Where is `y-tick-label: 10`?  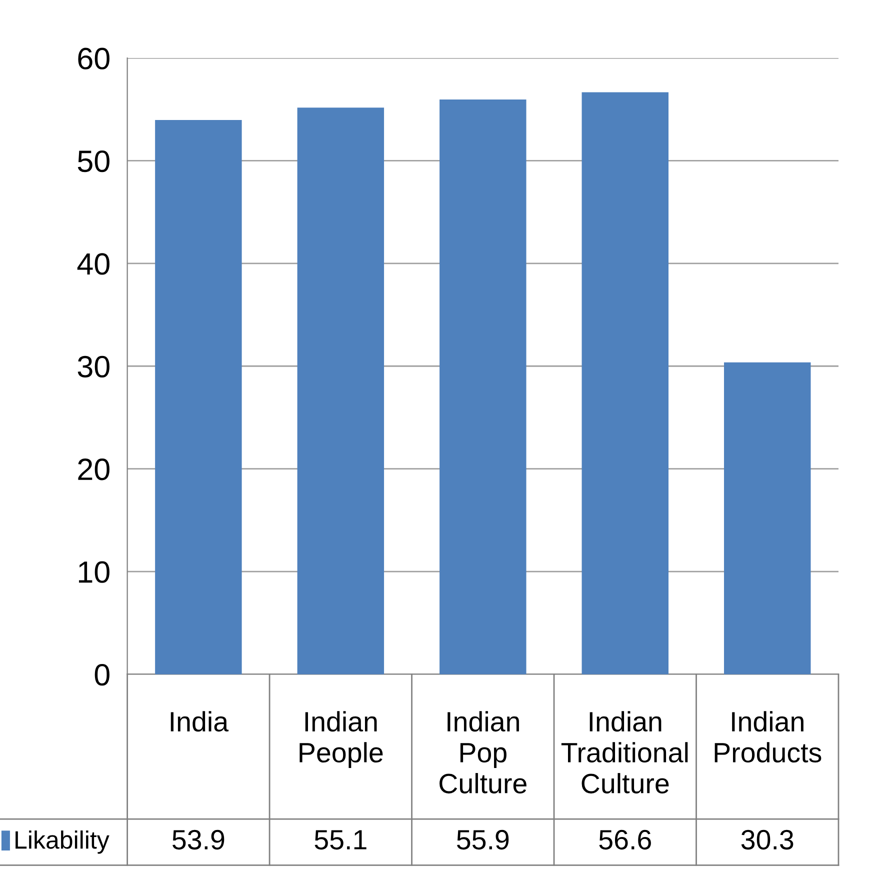
y-tick-label: 10 is located at coordinates (94, 572).